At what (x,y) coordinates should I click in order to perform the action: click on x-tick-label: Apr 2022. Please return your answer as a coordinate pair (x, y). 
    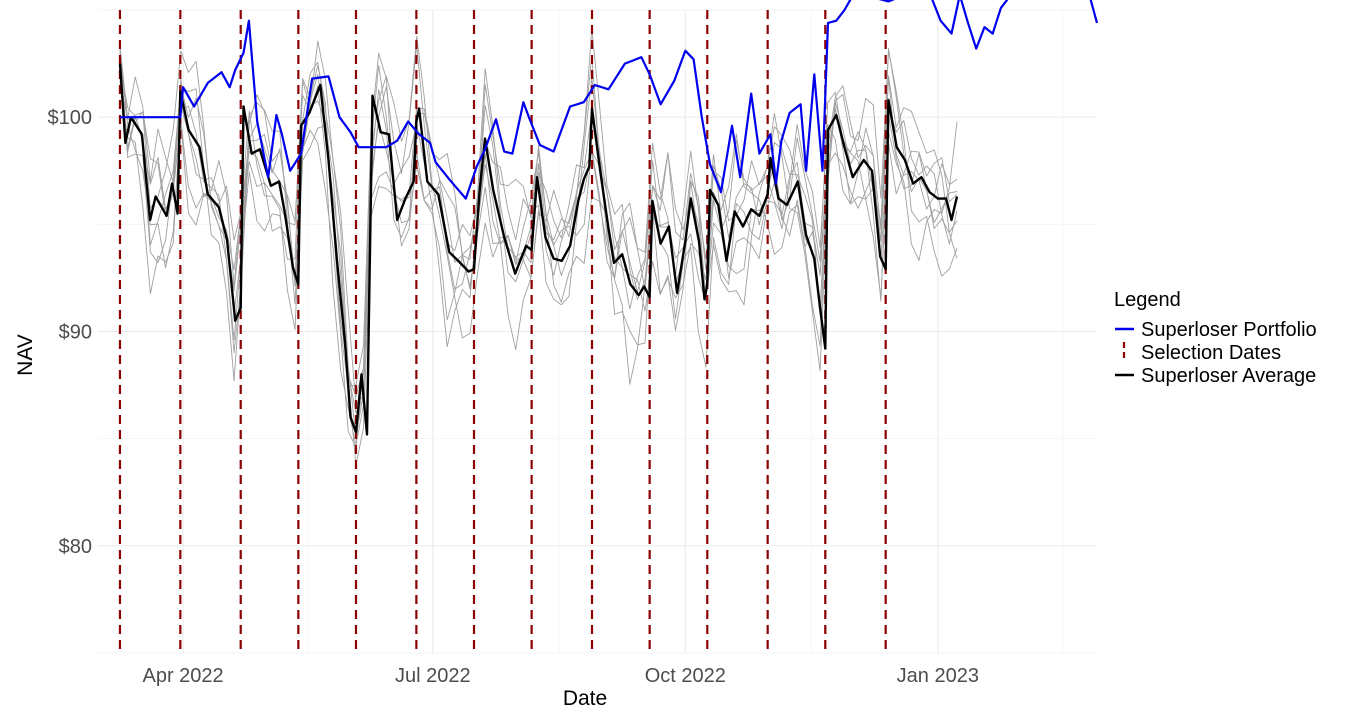
    Looking at the image, I should click on (182, 676).